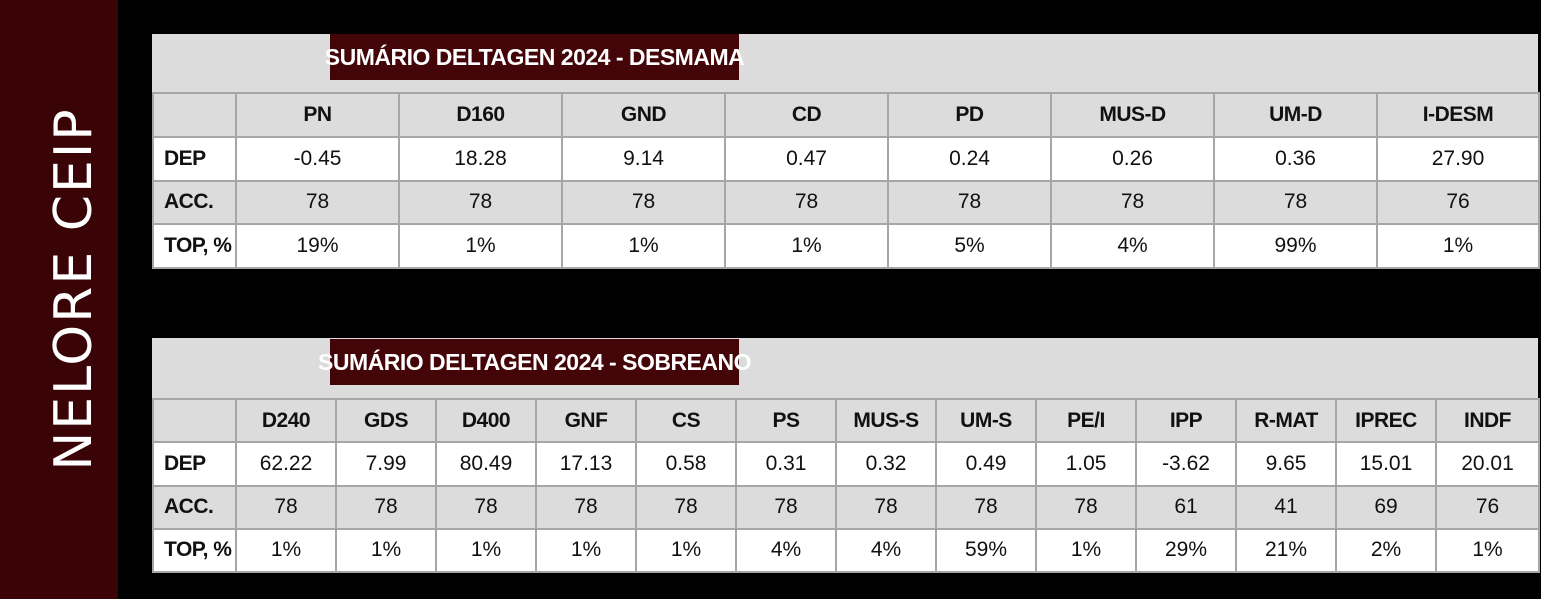  What do you see at coordinates (486, 464) in the screenshot?
I see `table-cell: 80.49` at bounding box center [486, 464].